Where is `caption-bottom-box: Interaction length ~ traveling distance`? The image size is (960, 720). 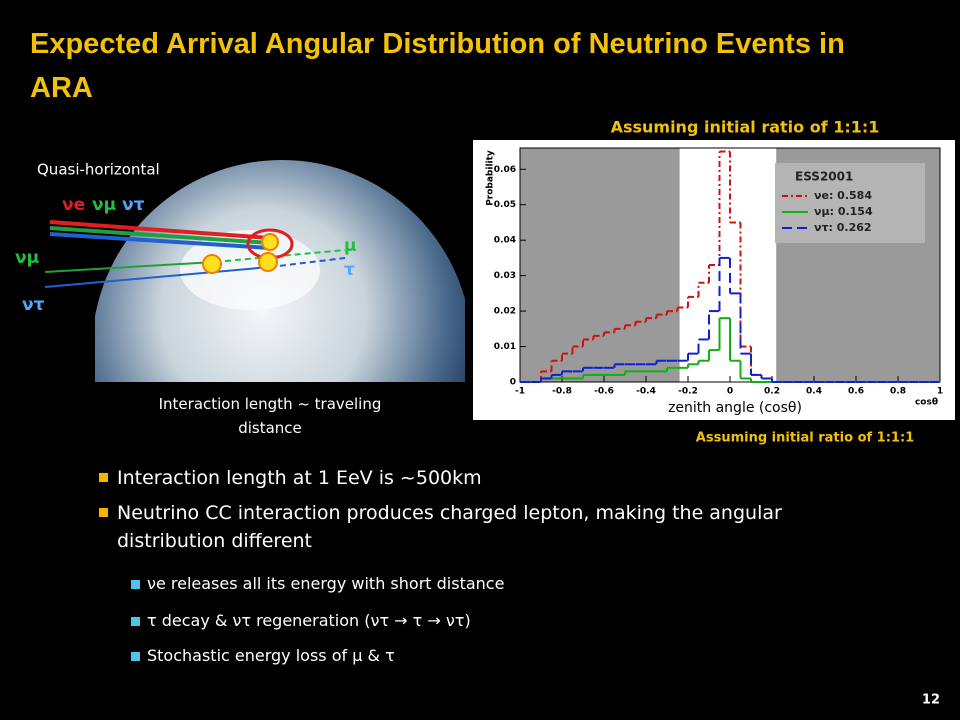 caption-bottom-box: Interaction length ~ traveling distance is located at coordinates (270, 416).